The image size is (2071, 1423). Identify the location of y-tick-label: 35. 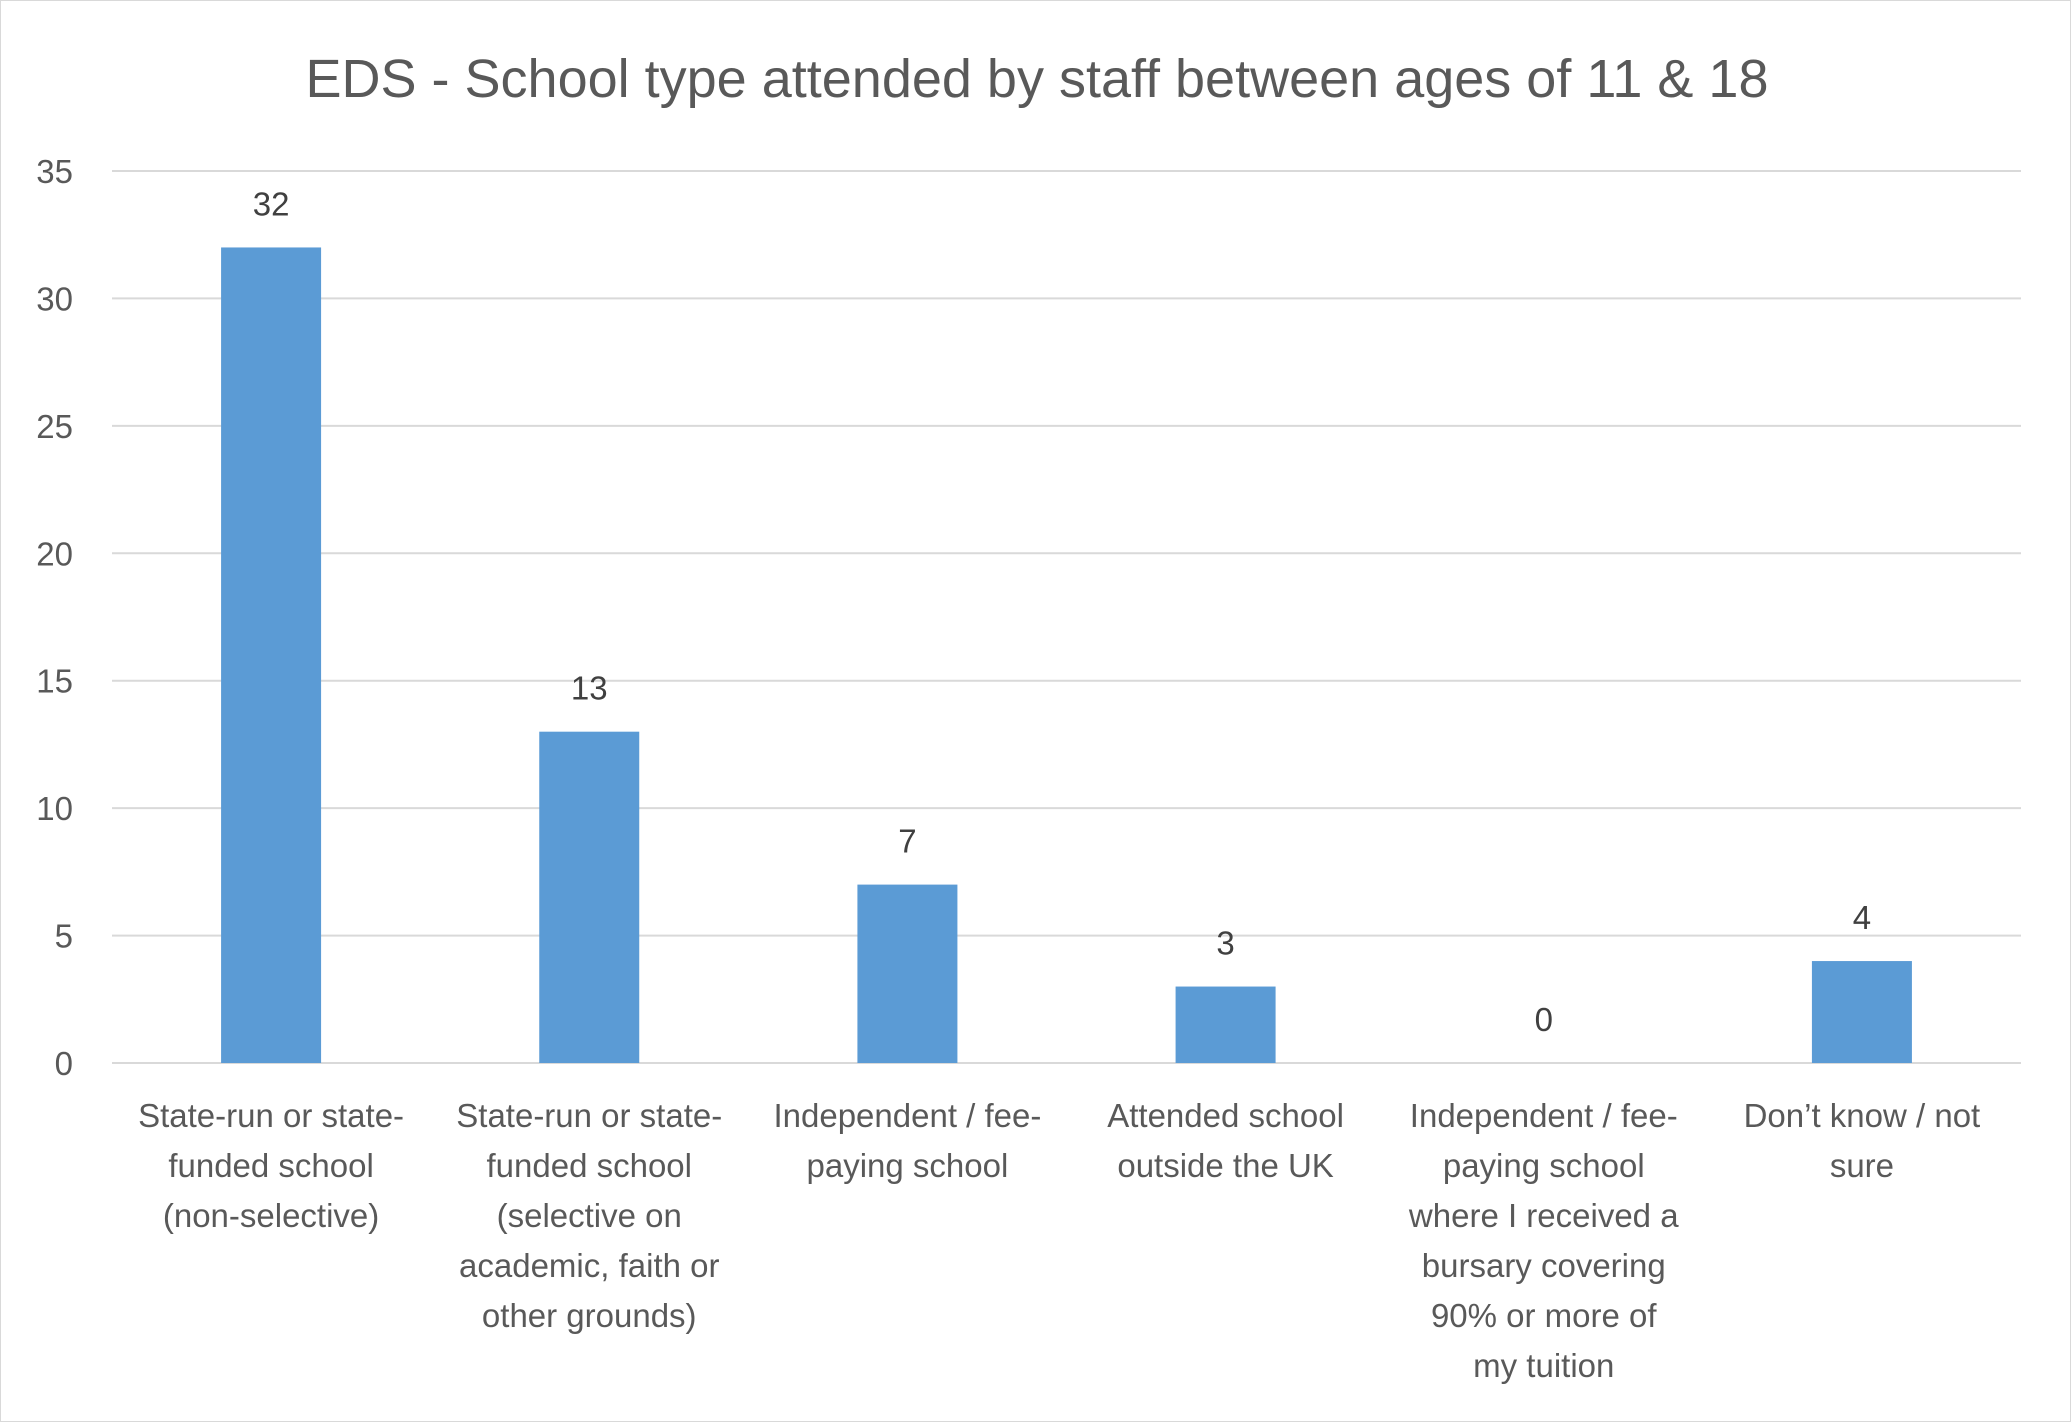
(54, 171).